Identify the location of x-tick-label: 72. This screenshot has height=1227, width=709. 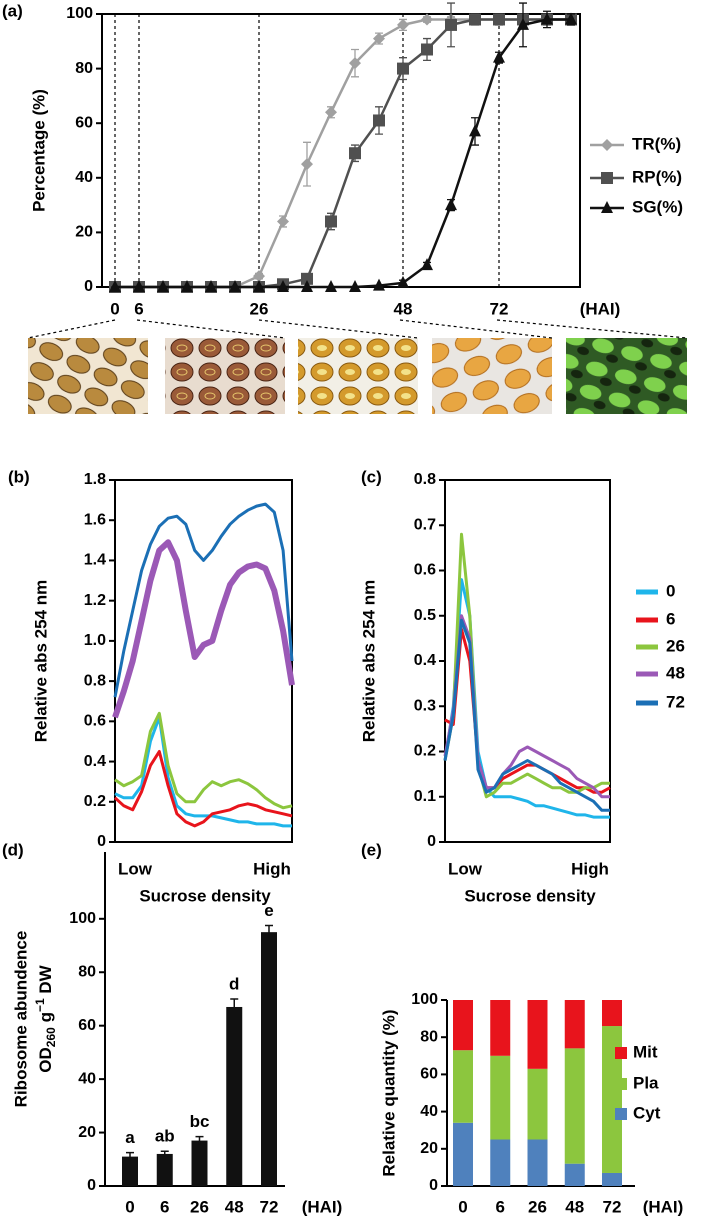
(612, 1206).